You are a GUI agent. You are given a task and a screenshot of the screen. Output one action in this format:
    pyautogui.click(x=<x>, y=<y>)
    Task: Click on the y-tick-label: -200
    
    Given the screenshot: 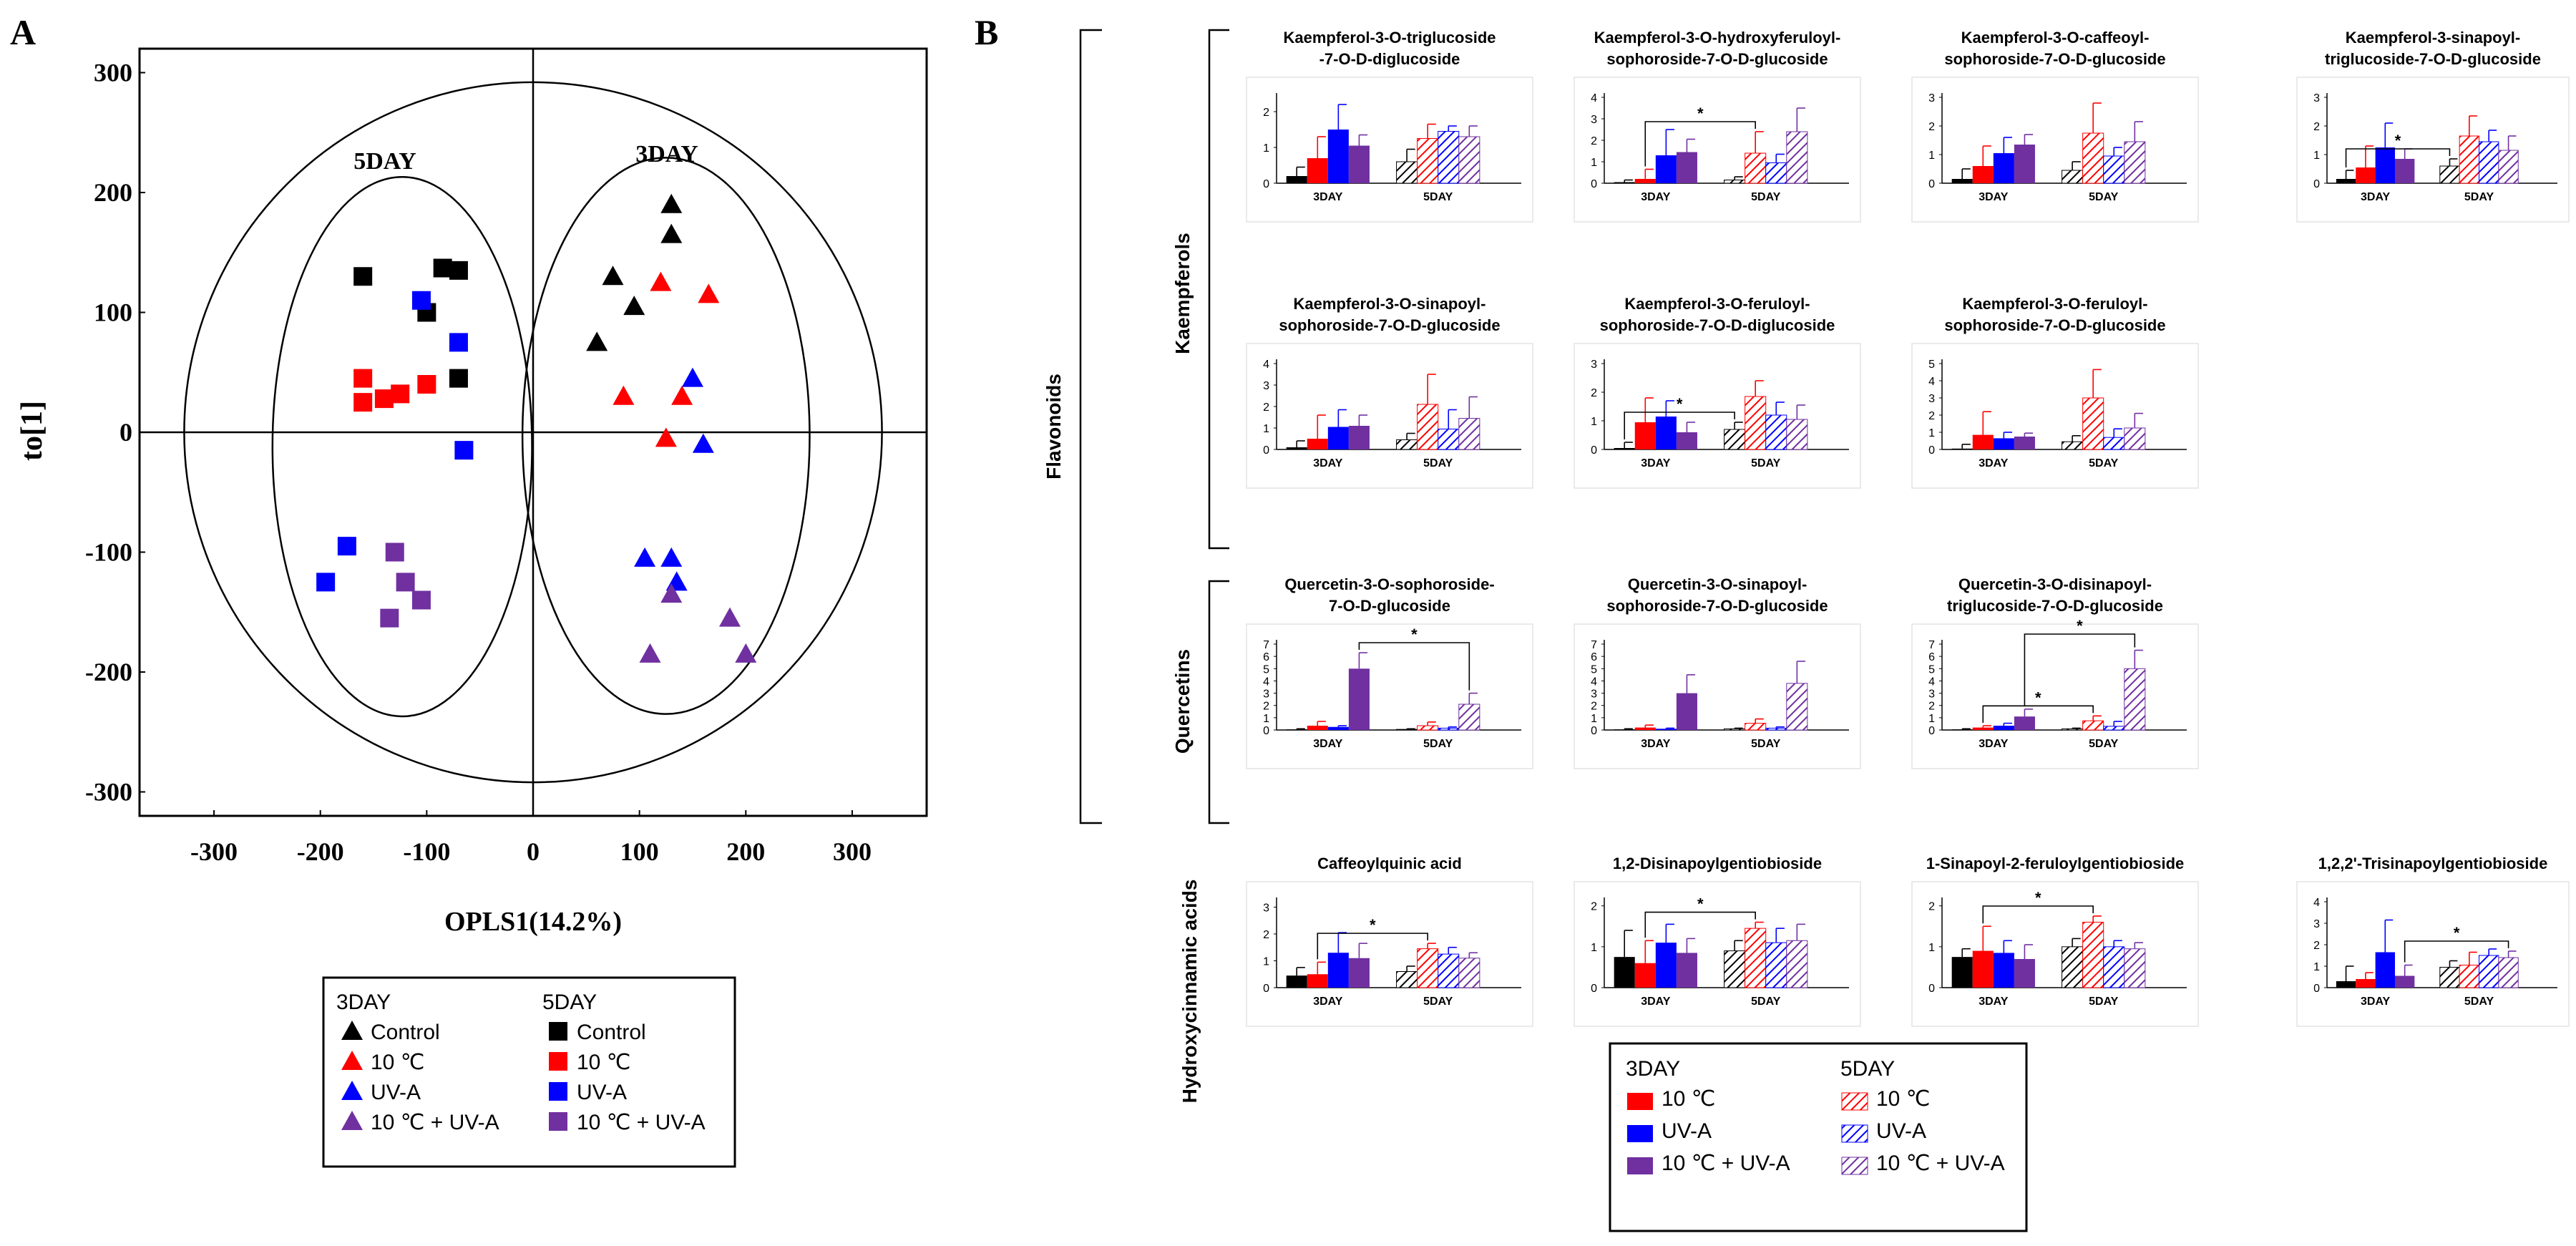 What is the action you would take?
    pyautogui.click(x=108, y=672)
    